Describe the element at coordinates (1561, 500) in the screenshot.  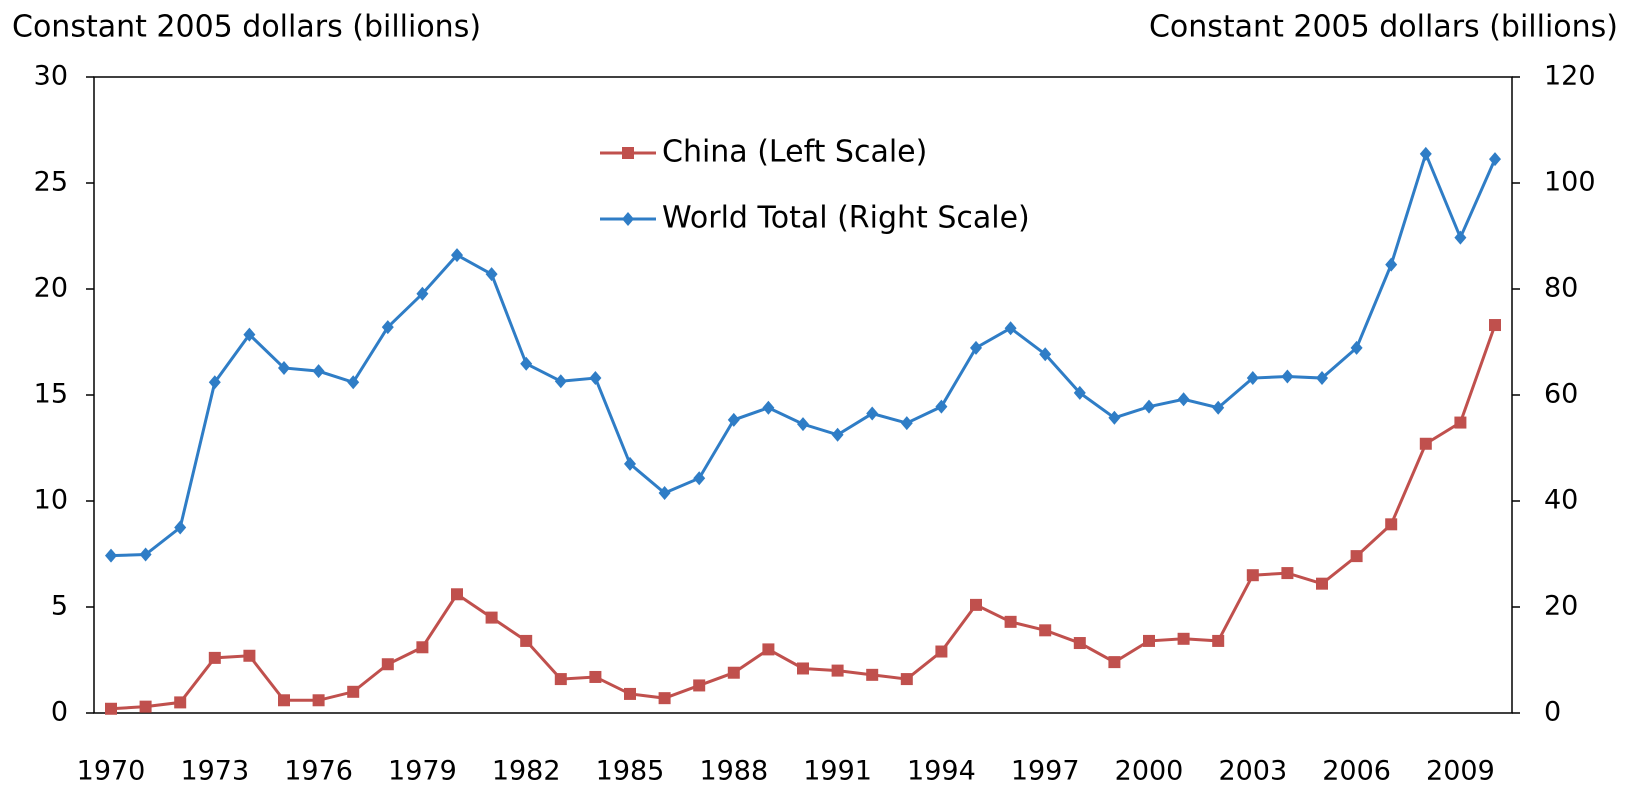
I see `y2-tick-label: 40` at that location.